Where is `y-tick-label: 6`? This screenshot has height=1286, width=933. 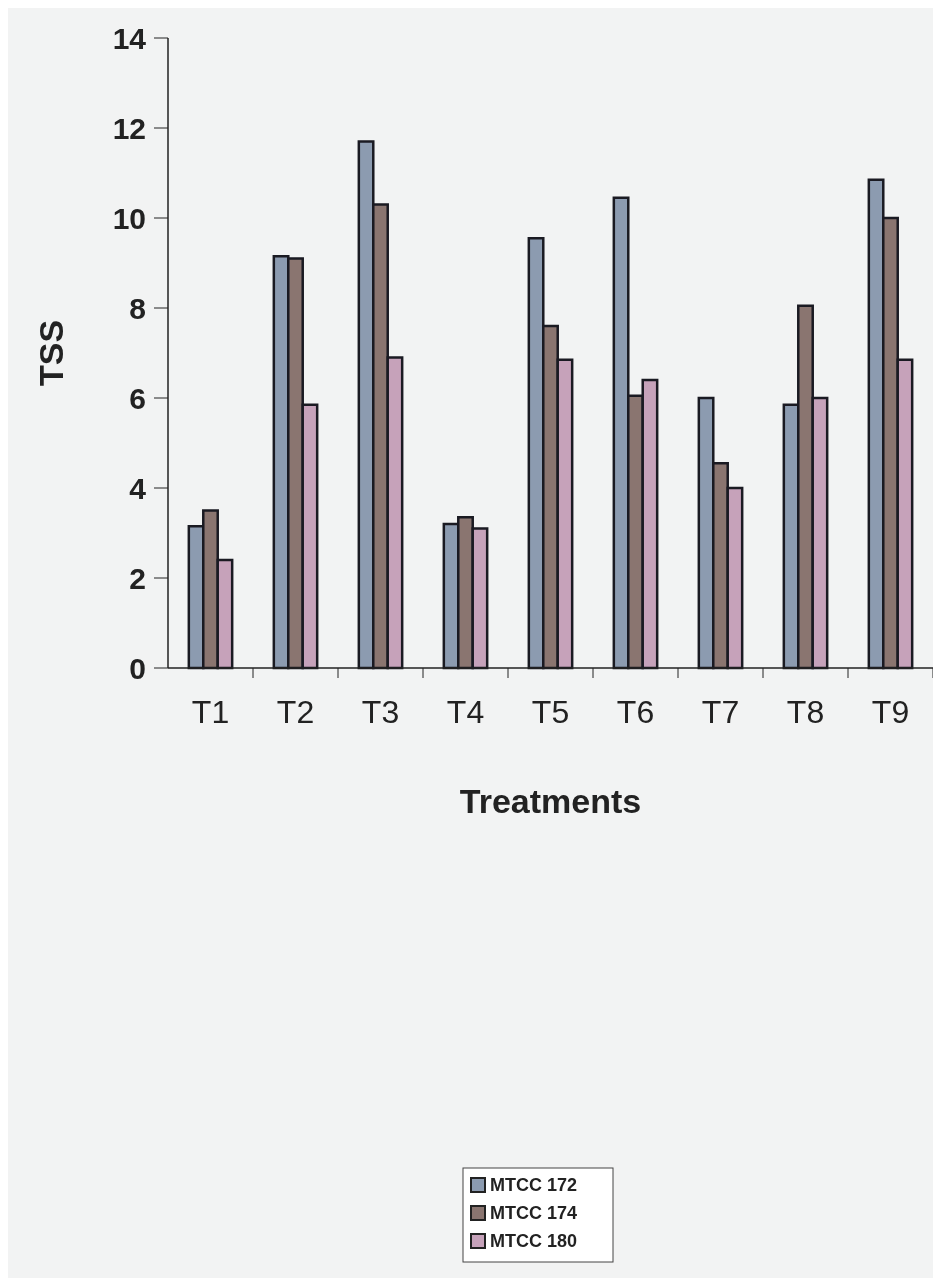 y-tick-label: 6 is located at coordinates (137, 398).